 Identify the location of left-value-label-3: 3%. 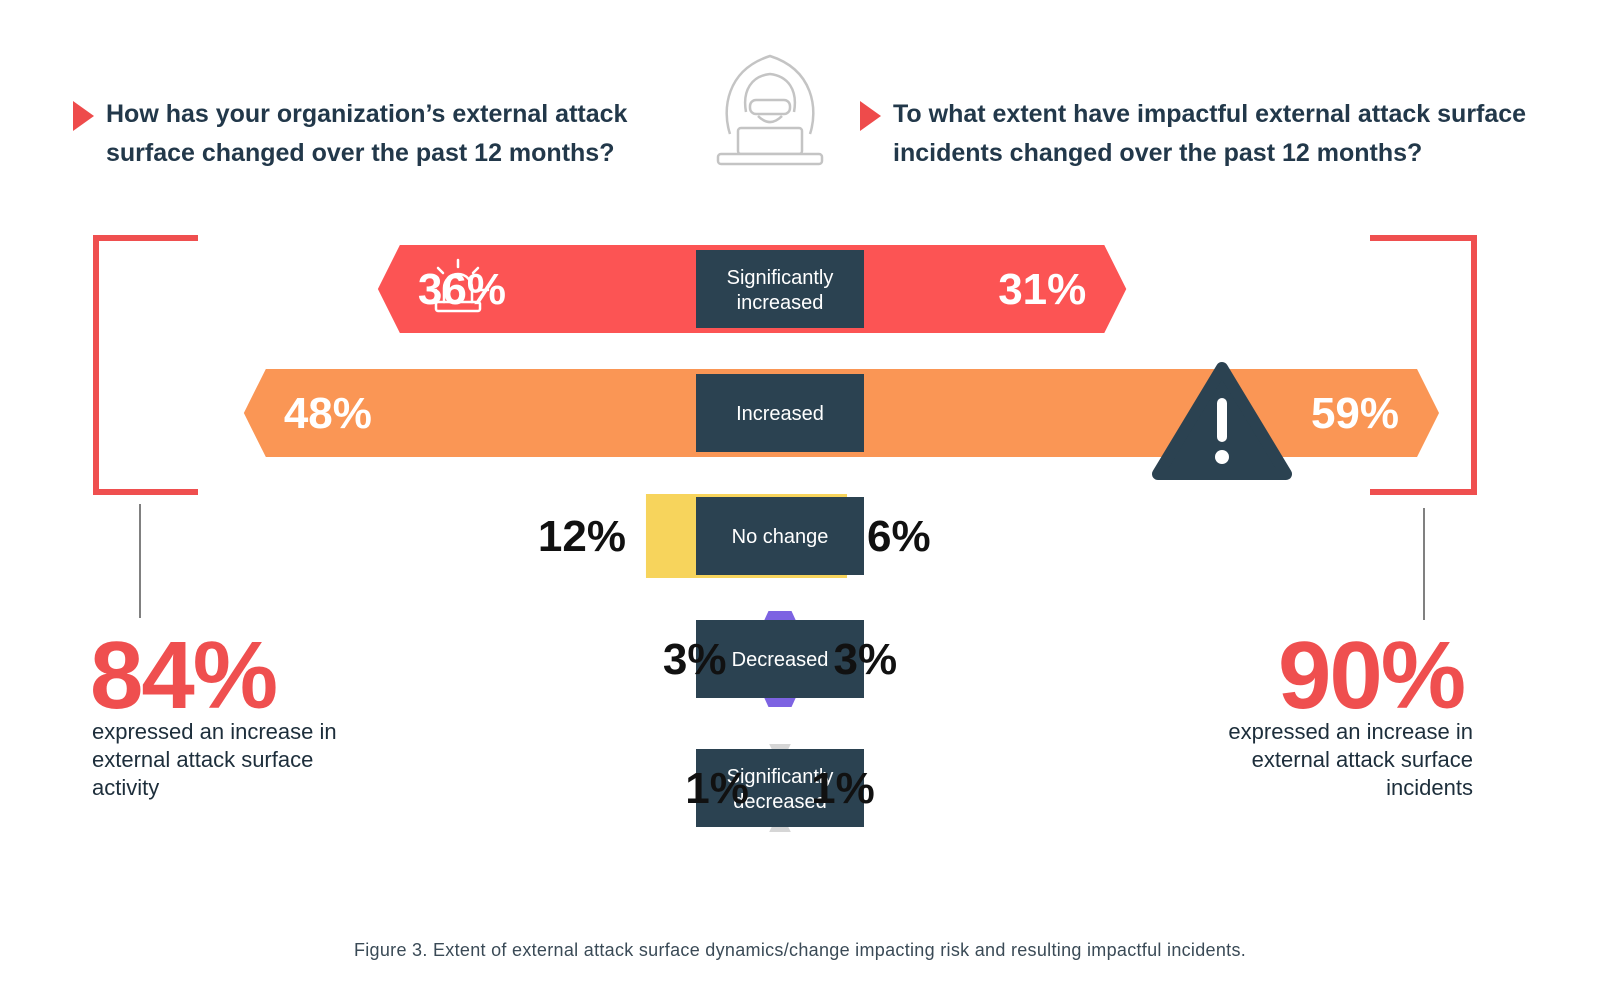
(695, 659).